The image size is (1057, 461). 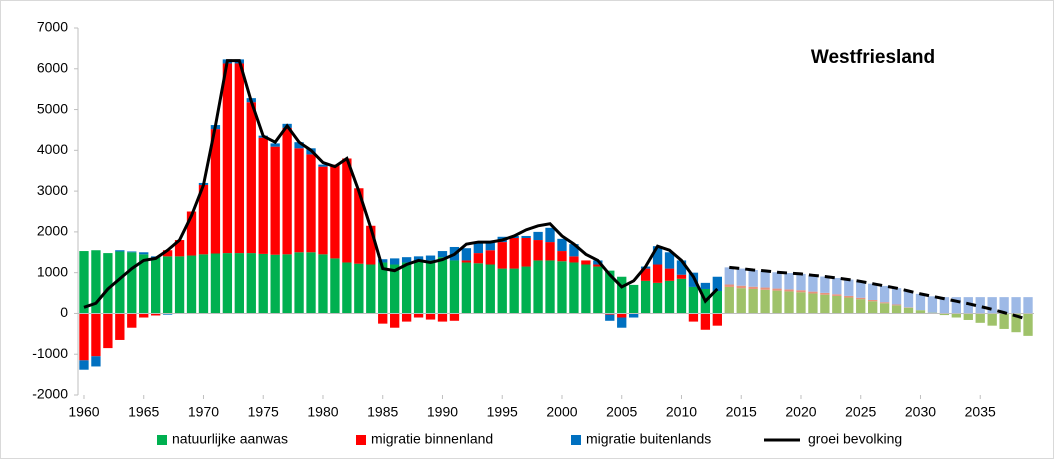 I want to click on y-tick-label: 3000, so click(x=52, y=190).